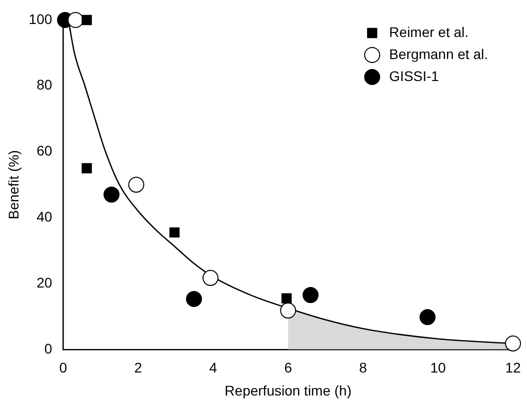 This screenshot has height=402, width=527. Describe the element at coordinates (44, 216) in the screenshot. I see `y-tick-label: 40` at that location.